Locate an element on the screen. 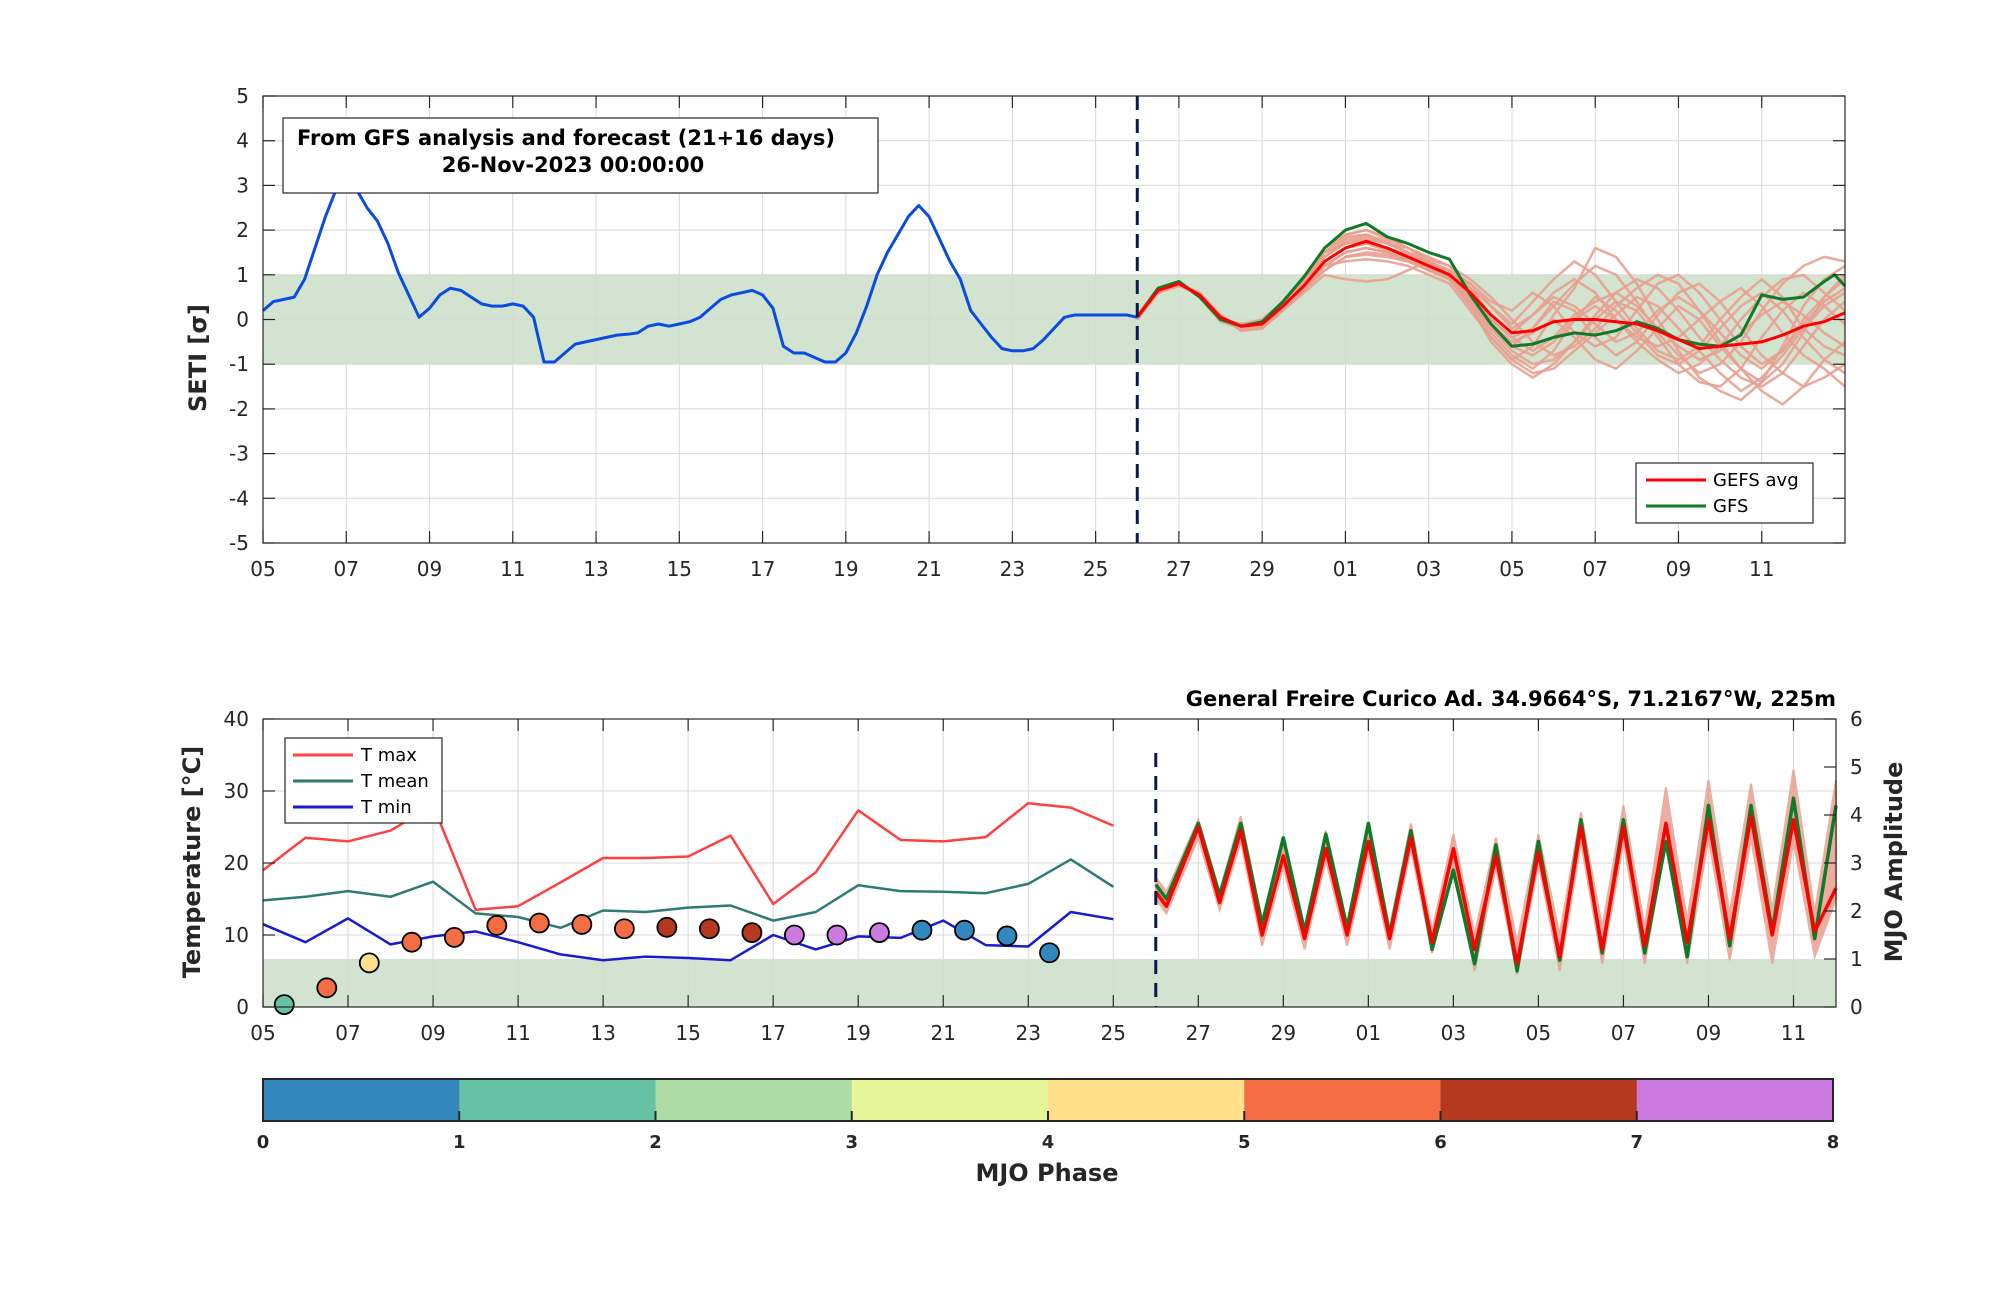  seti-ytick-label: -1 is located at coordinates (239, 364).